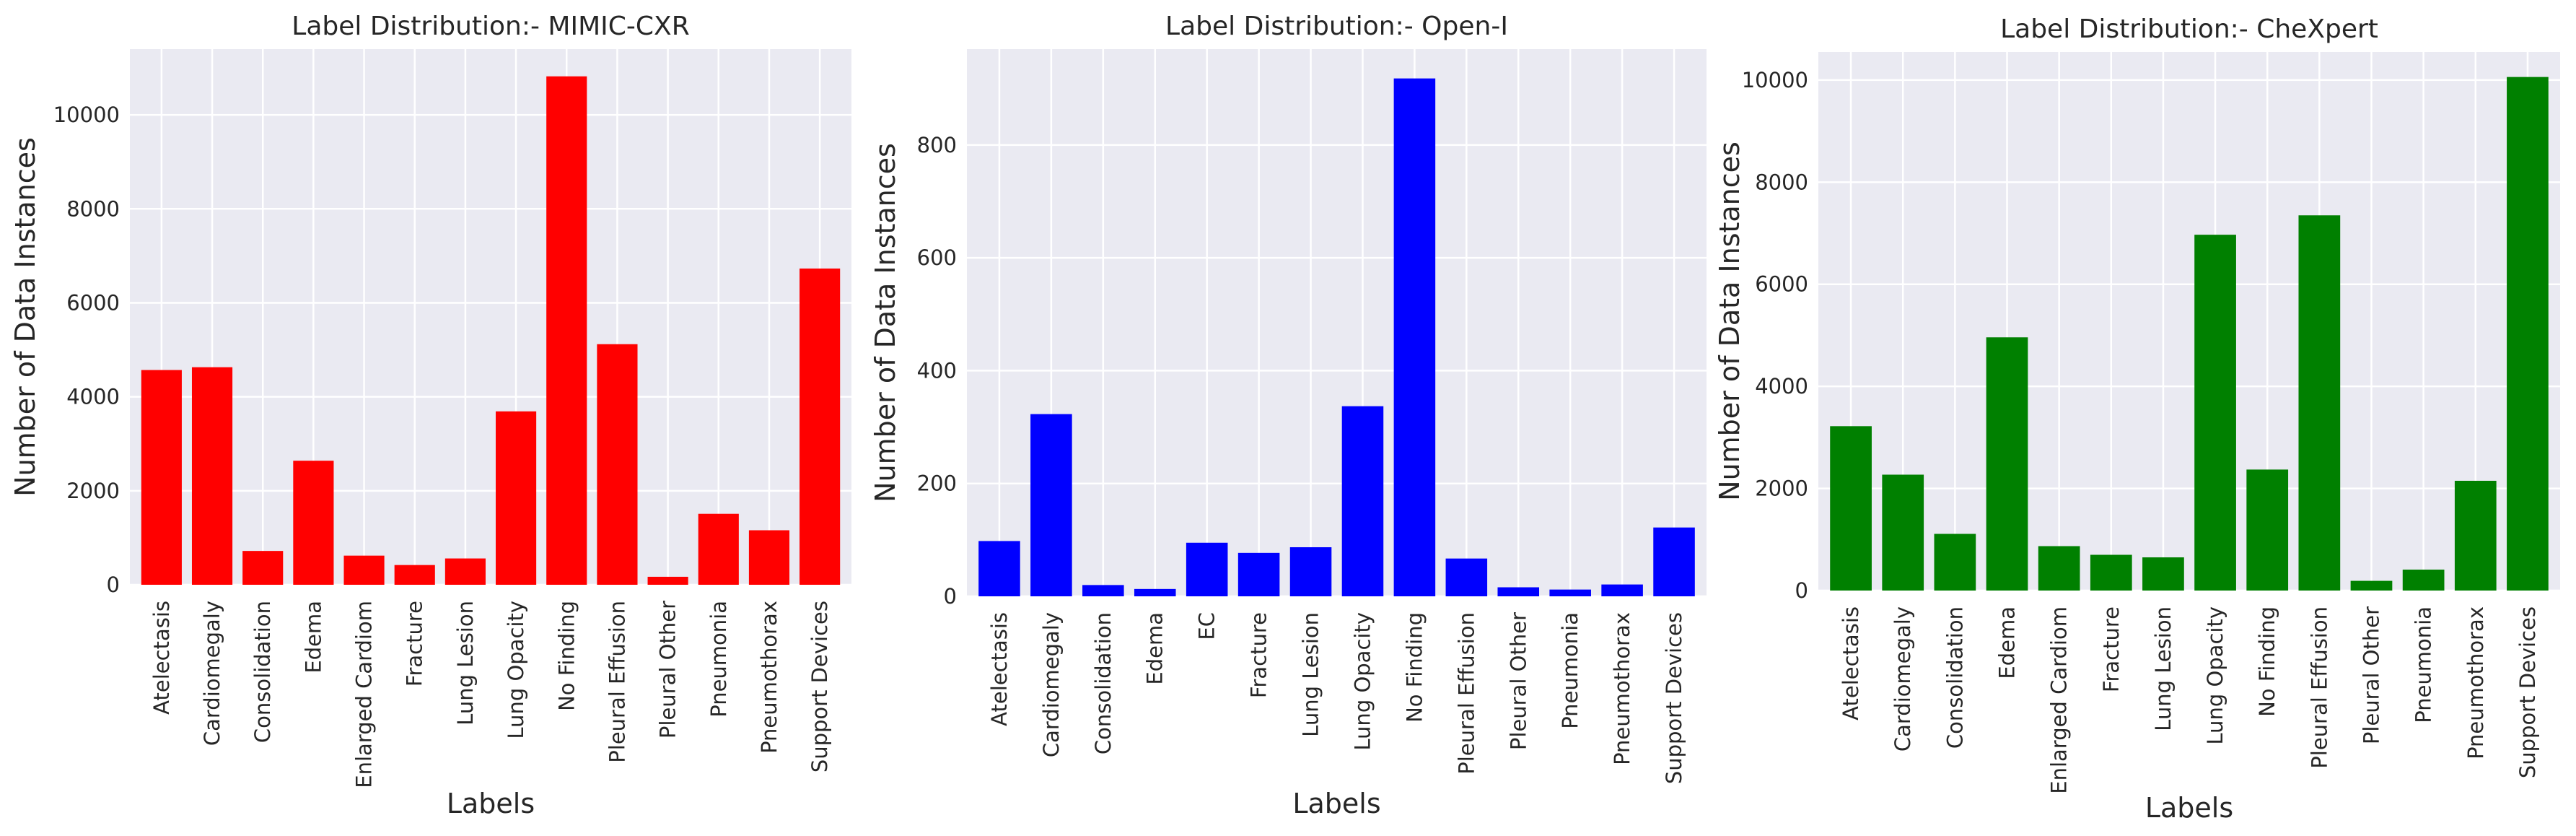 The image size is (2576, 836). What do you see at coordinates (1781, 488) in the screenshot?
I see `y-tick-label: 2000` at bounding box center [1781, 488].